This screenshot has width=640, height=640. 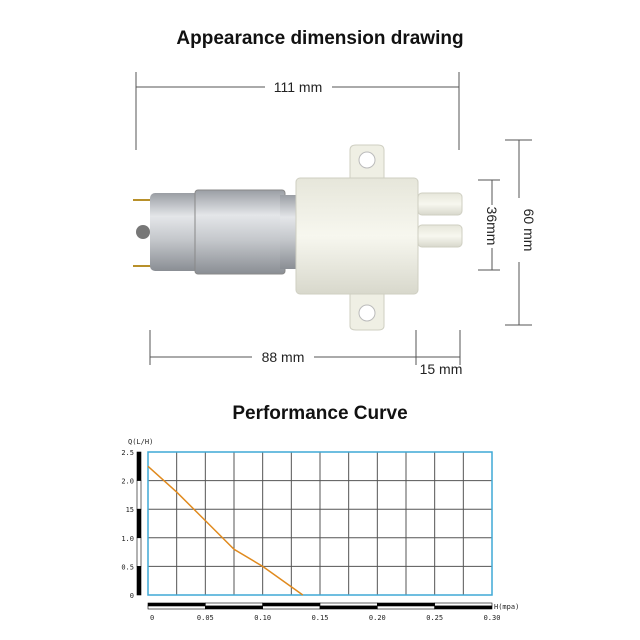 I want to click on dim-88: 88 mm, so click(x=283, y=357).